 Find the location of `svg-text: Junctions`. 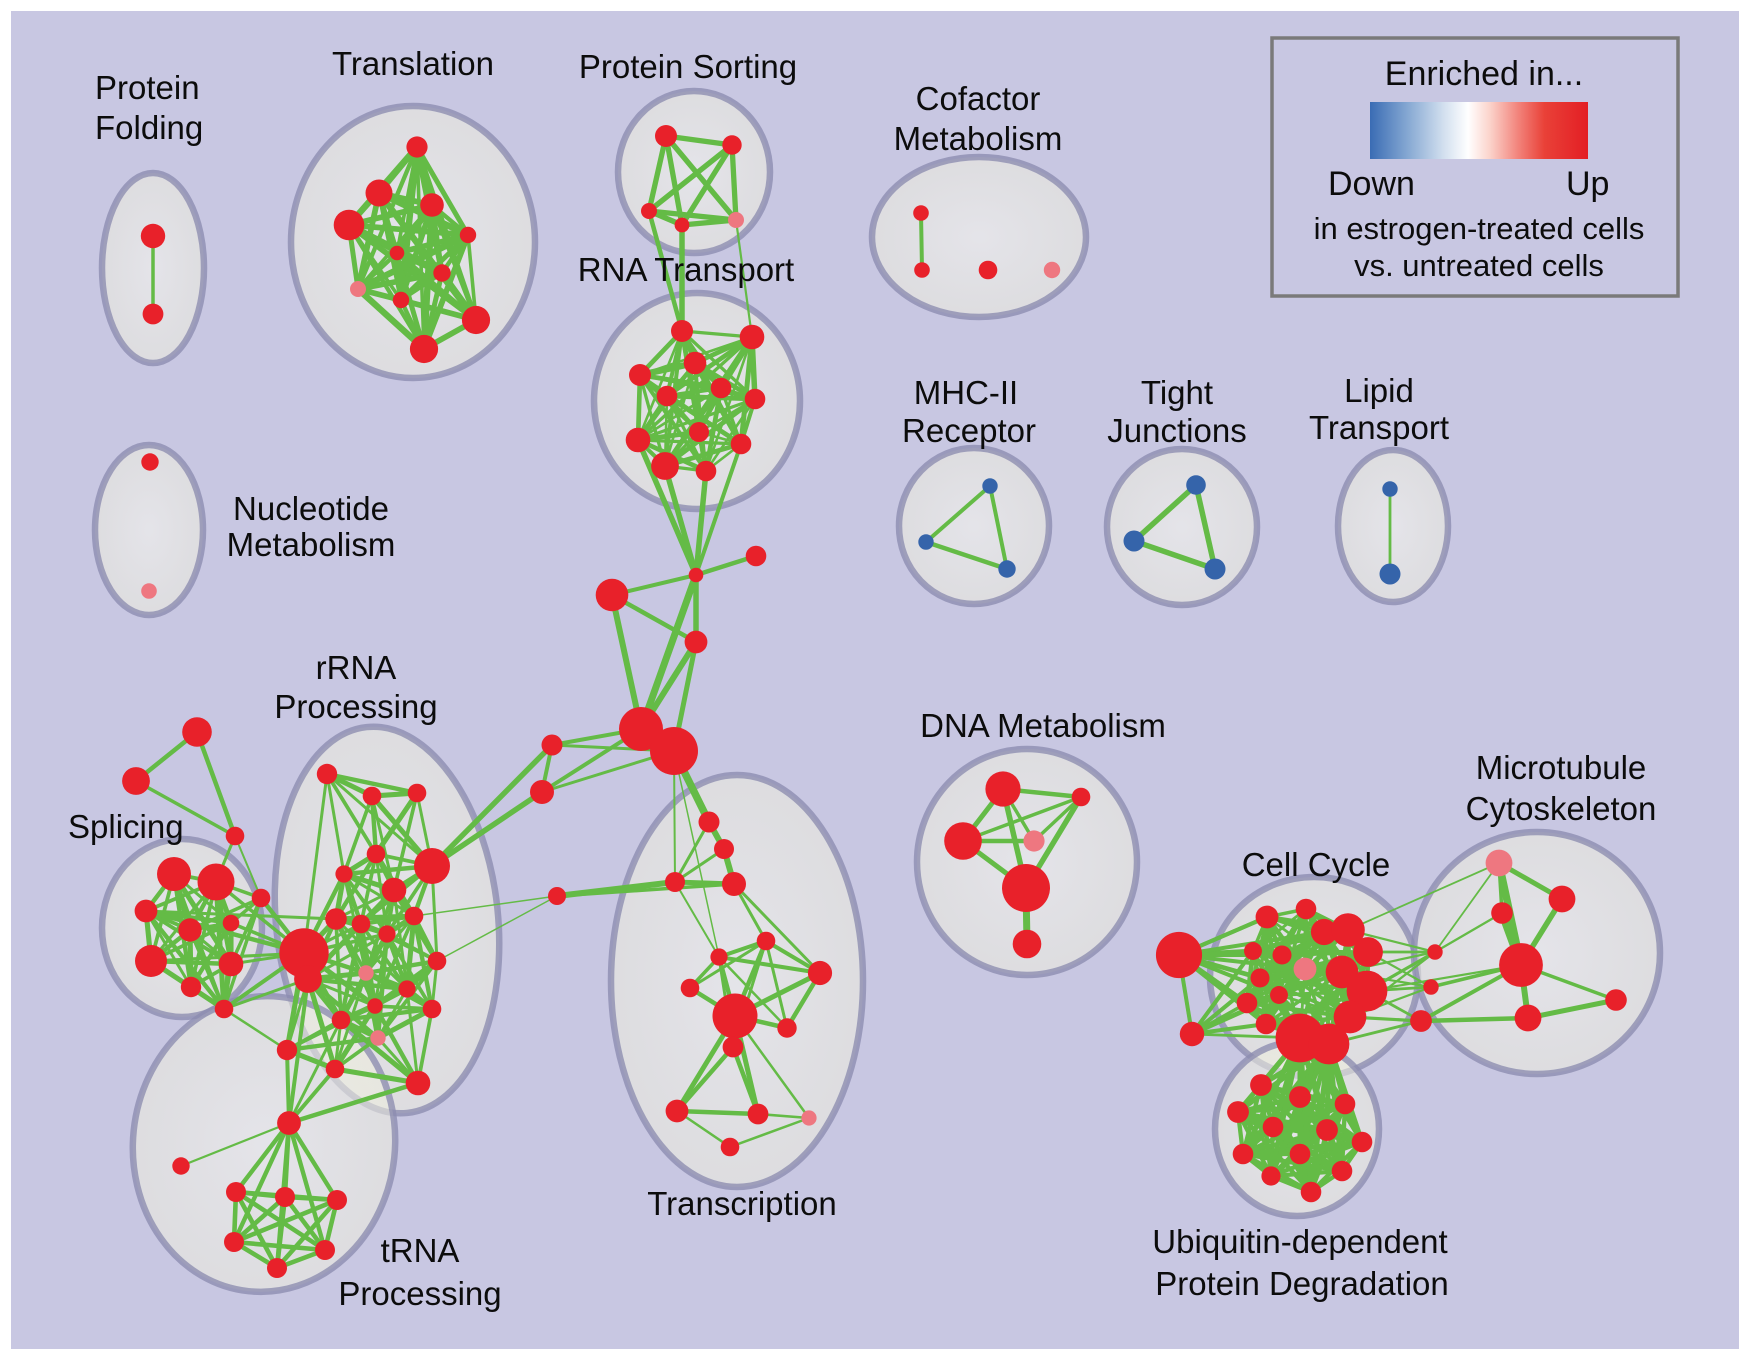

svg-text: Junctions is located at coordinates (1176, 430).